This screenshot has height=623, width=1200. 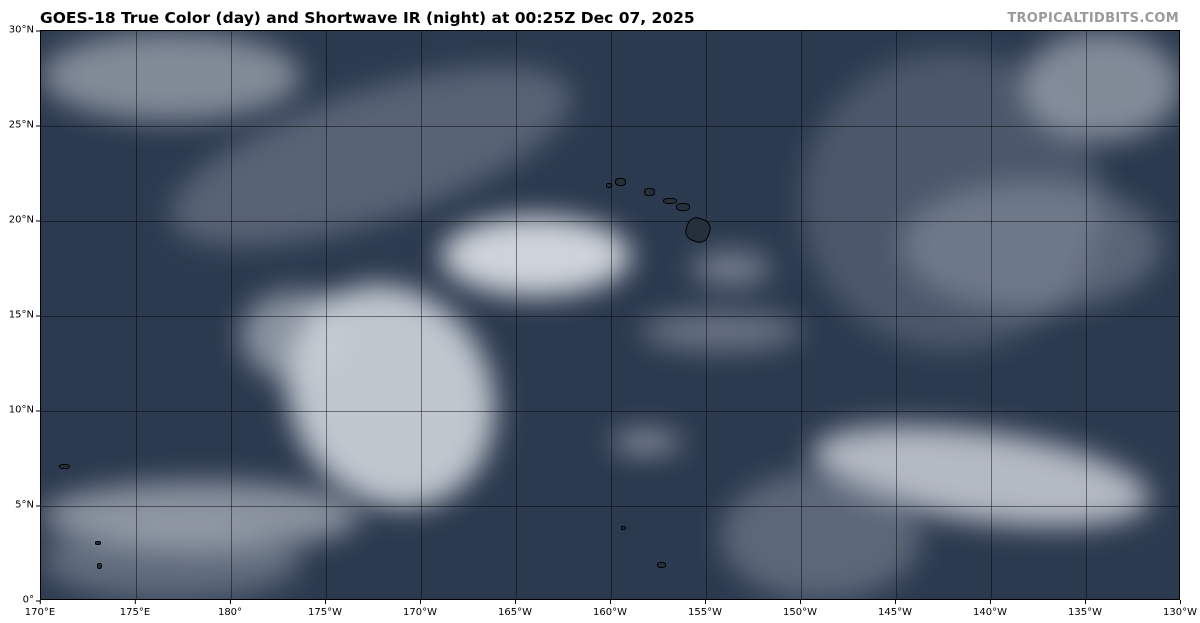 What do you see at coordinates (990, 609) in the screenshot?
I see `lon-label: 140°W` at bounding box center [990, 609].